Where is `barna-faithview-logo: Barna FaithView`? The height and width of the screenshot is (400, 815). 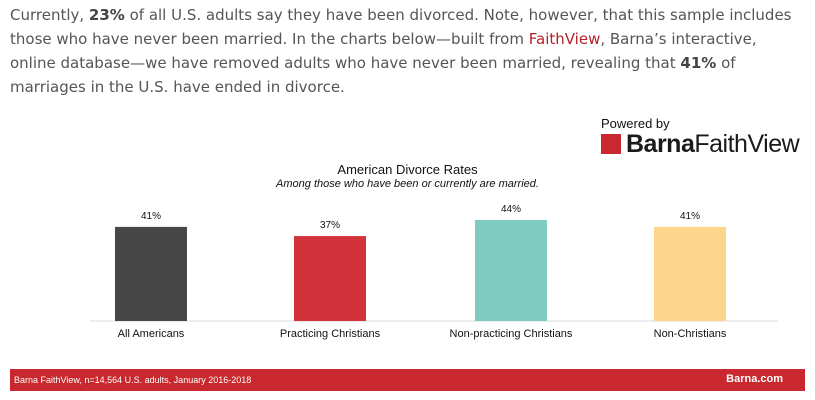
barna-faithview-logo: Barna FaithView is located at coordinates (700, 143).